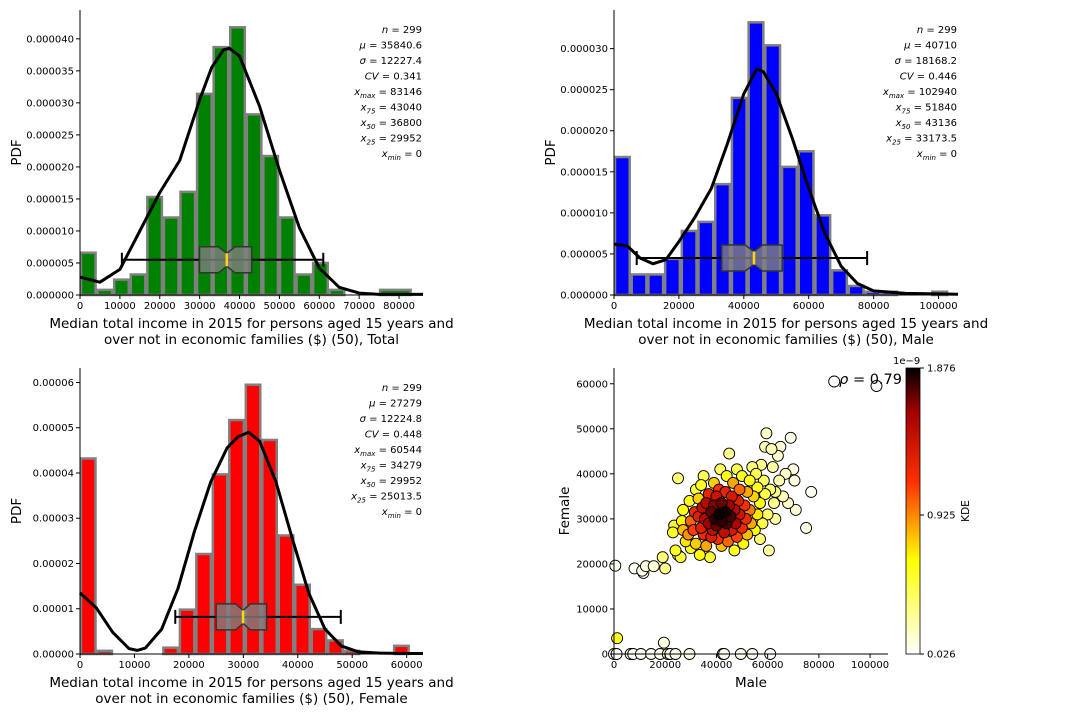 The image size is (1072, 712). What do you see at coordinates (50, 135) in the screenshot?
I see `histogram-total-y-tick-label: 0.000025` at bounding box center [50, 135].